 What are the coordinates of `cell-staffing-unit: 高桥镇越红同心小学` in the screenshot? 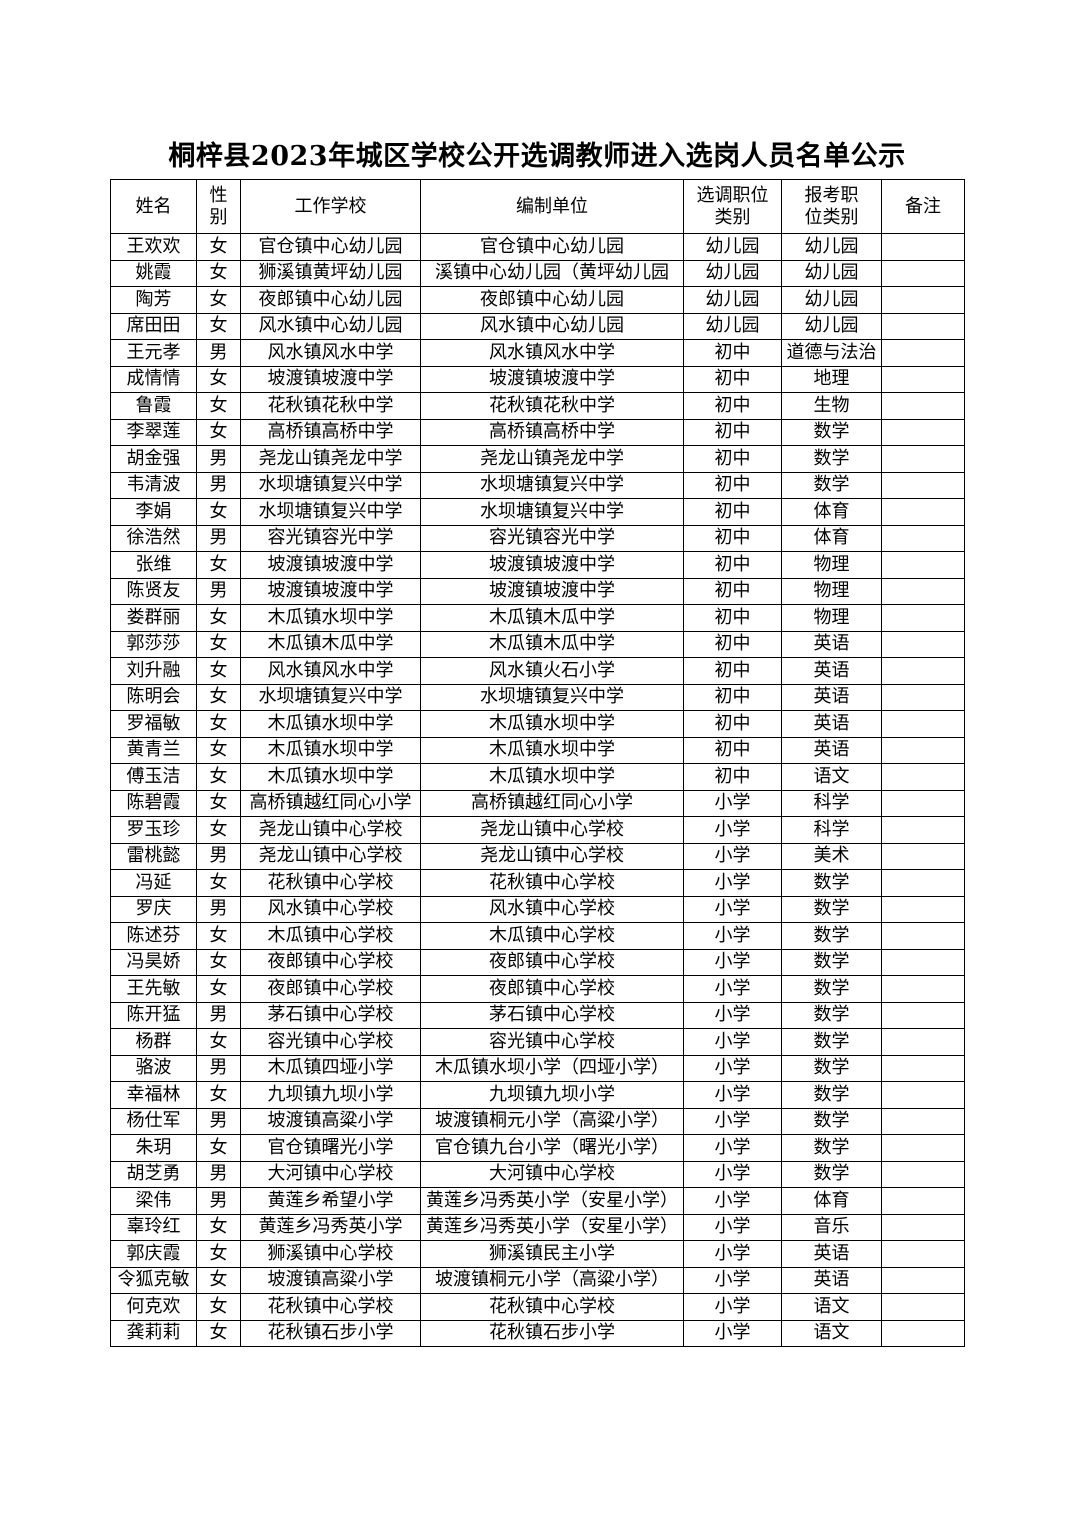 It's located at (552, 803).